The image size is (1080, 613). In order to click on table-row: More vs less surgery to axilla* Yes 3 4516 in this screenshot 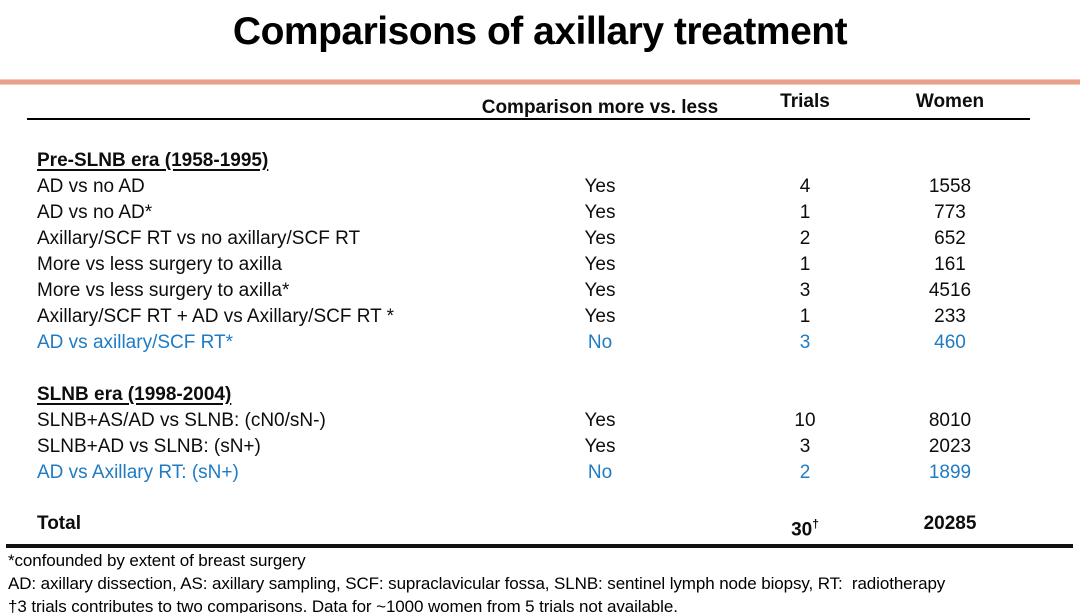, I will do `click(528, 291)`.